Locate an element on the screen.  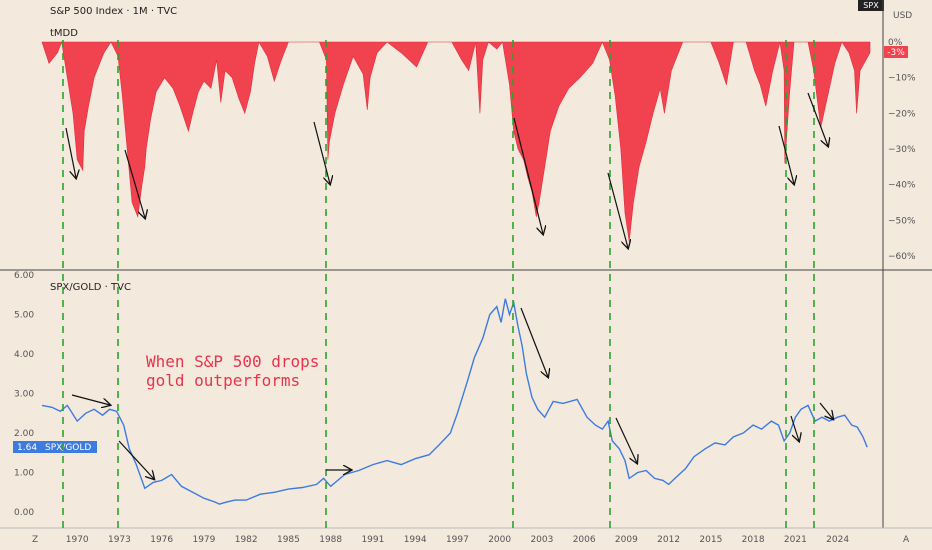
x-tick-label: 1982 is located at coordinates (246, 540).